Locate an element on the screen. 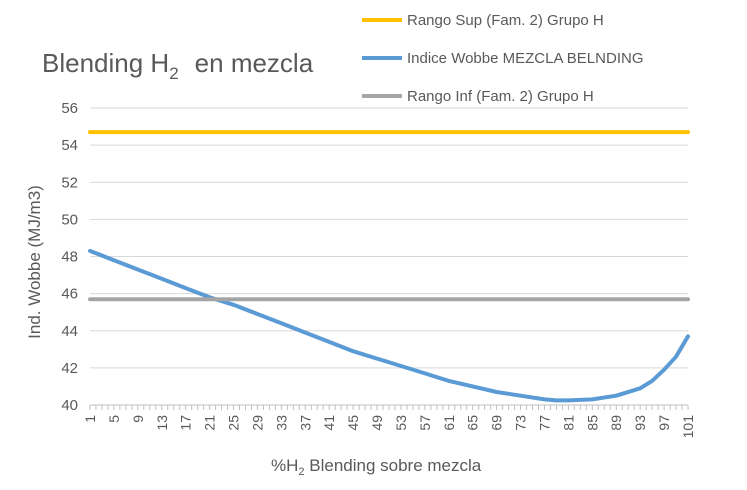  chart-title-subscript: 2 is located at coordinates (173, 73).